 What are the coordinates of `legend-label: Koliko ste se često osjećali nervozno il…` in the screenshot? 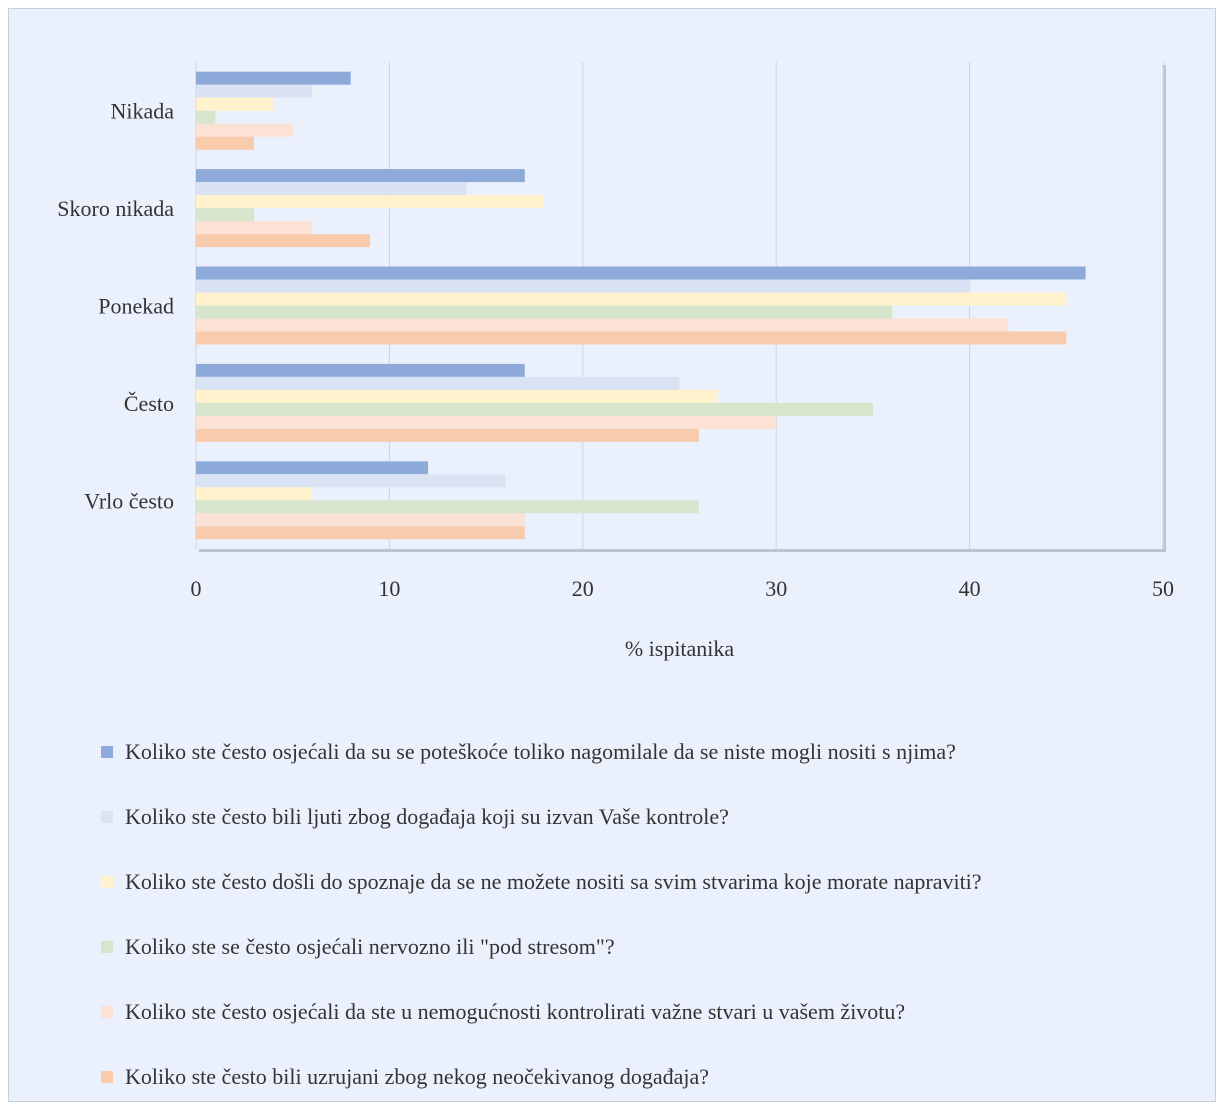 It's located at (370, 946).